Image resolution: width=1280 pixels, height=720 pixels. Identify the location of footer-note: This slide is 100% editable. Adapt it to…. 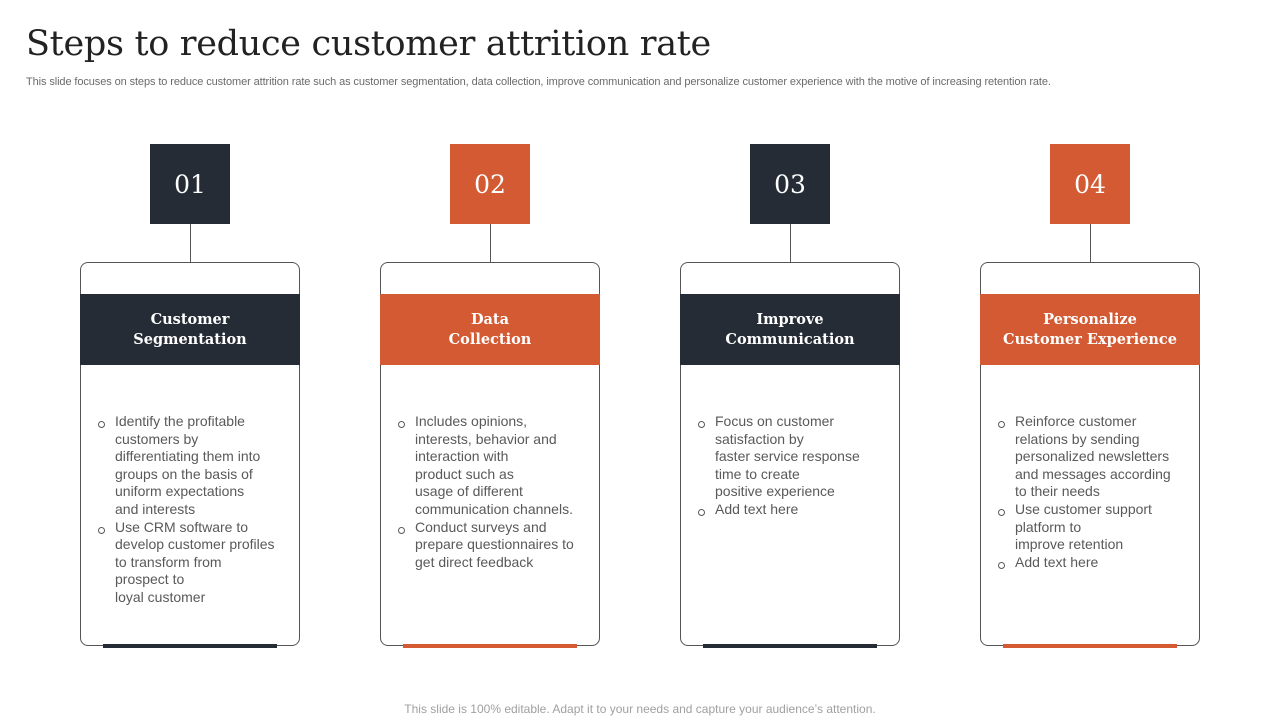
(640, 709).